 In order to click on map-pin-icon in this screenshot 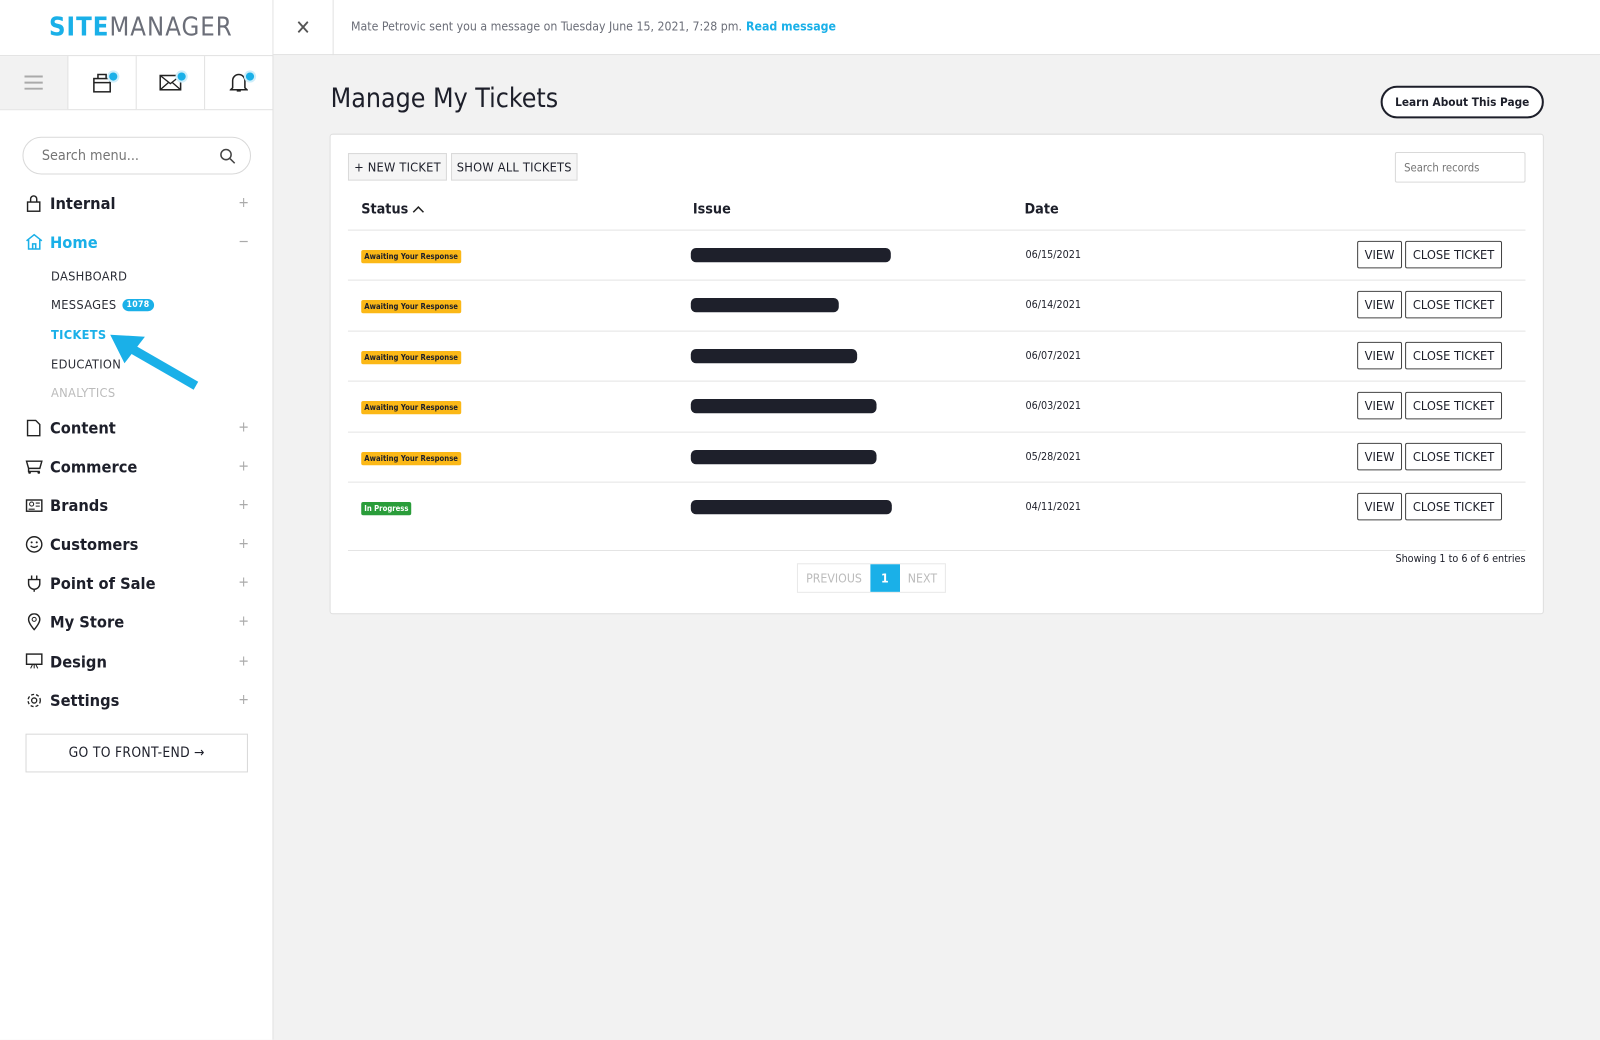, I will do `click(33, 621)`.